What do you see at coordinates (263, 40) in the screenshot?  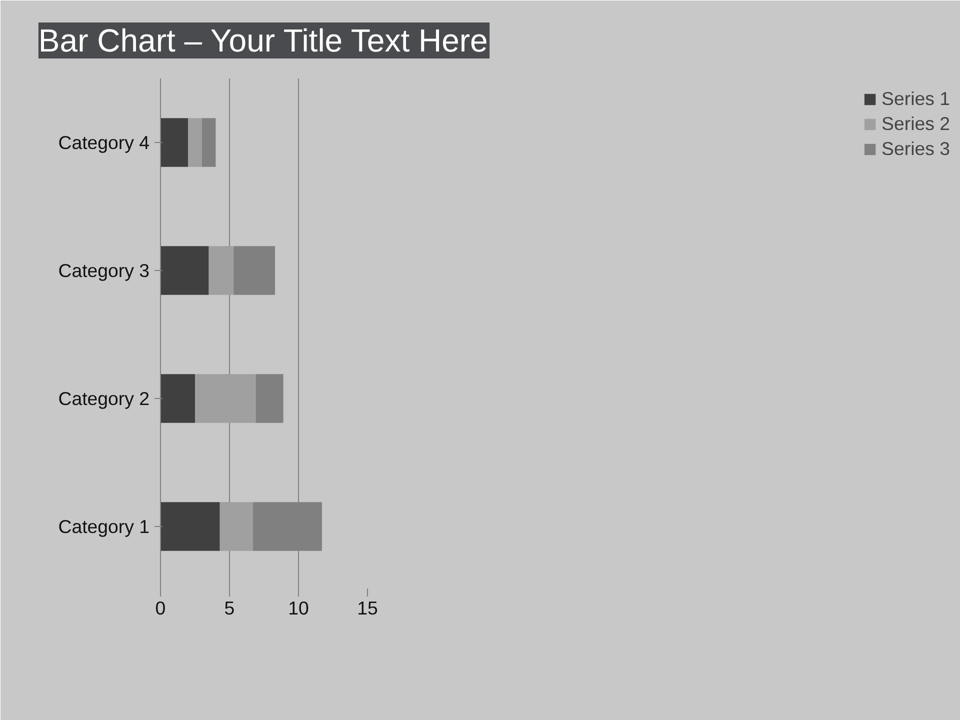 I see `chart-title: Bar Chart – Your Title Text Here` at bounding box center [263, 40].